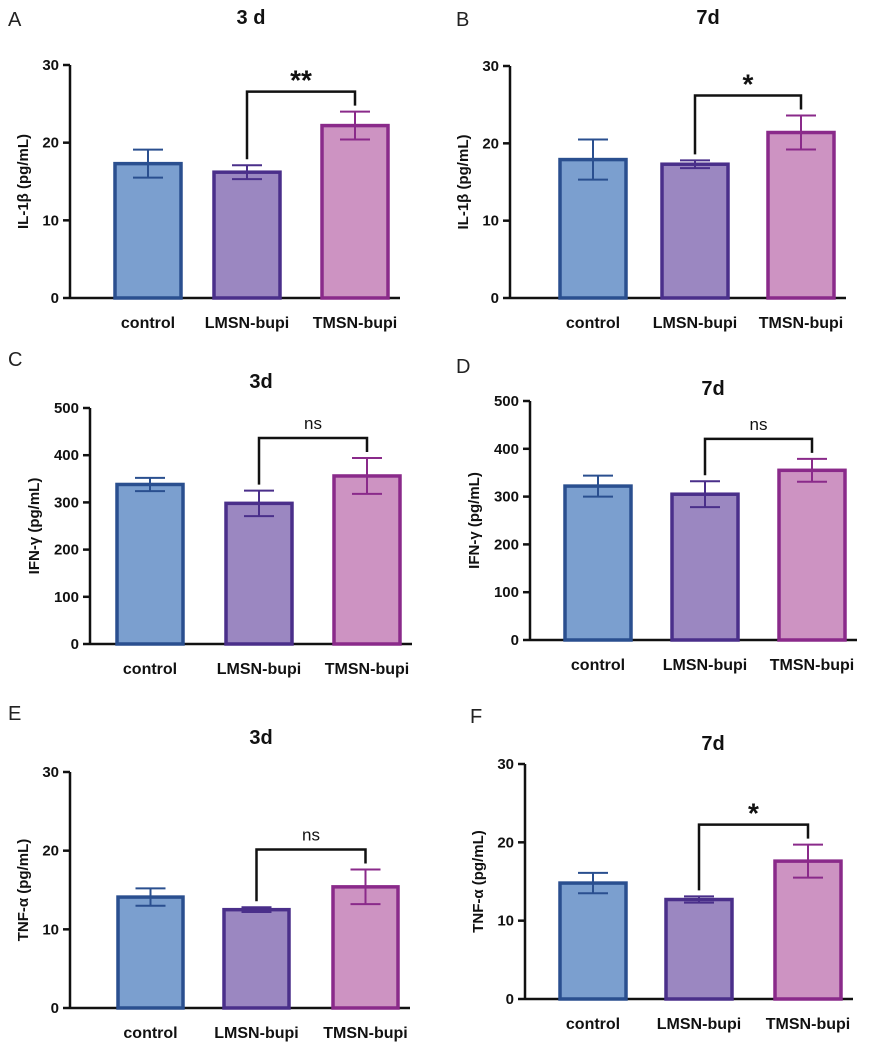 This screenshot has height=1043, width=886. What do you see at coordinates (505, 764) in the screenshot?
I see `panel-f-y-tick-label: 30` at bounding box center [505, 764].